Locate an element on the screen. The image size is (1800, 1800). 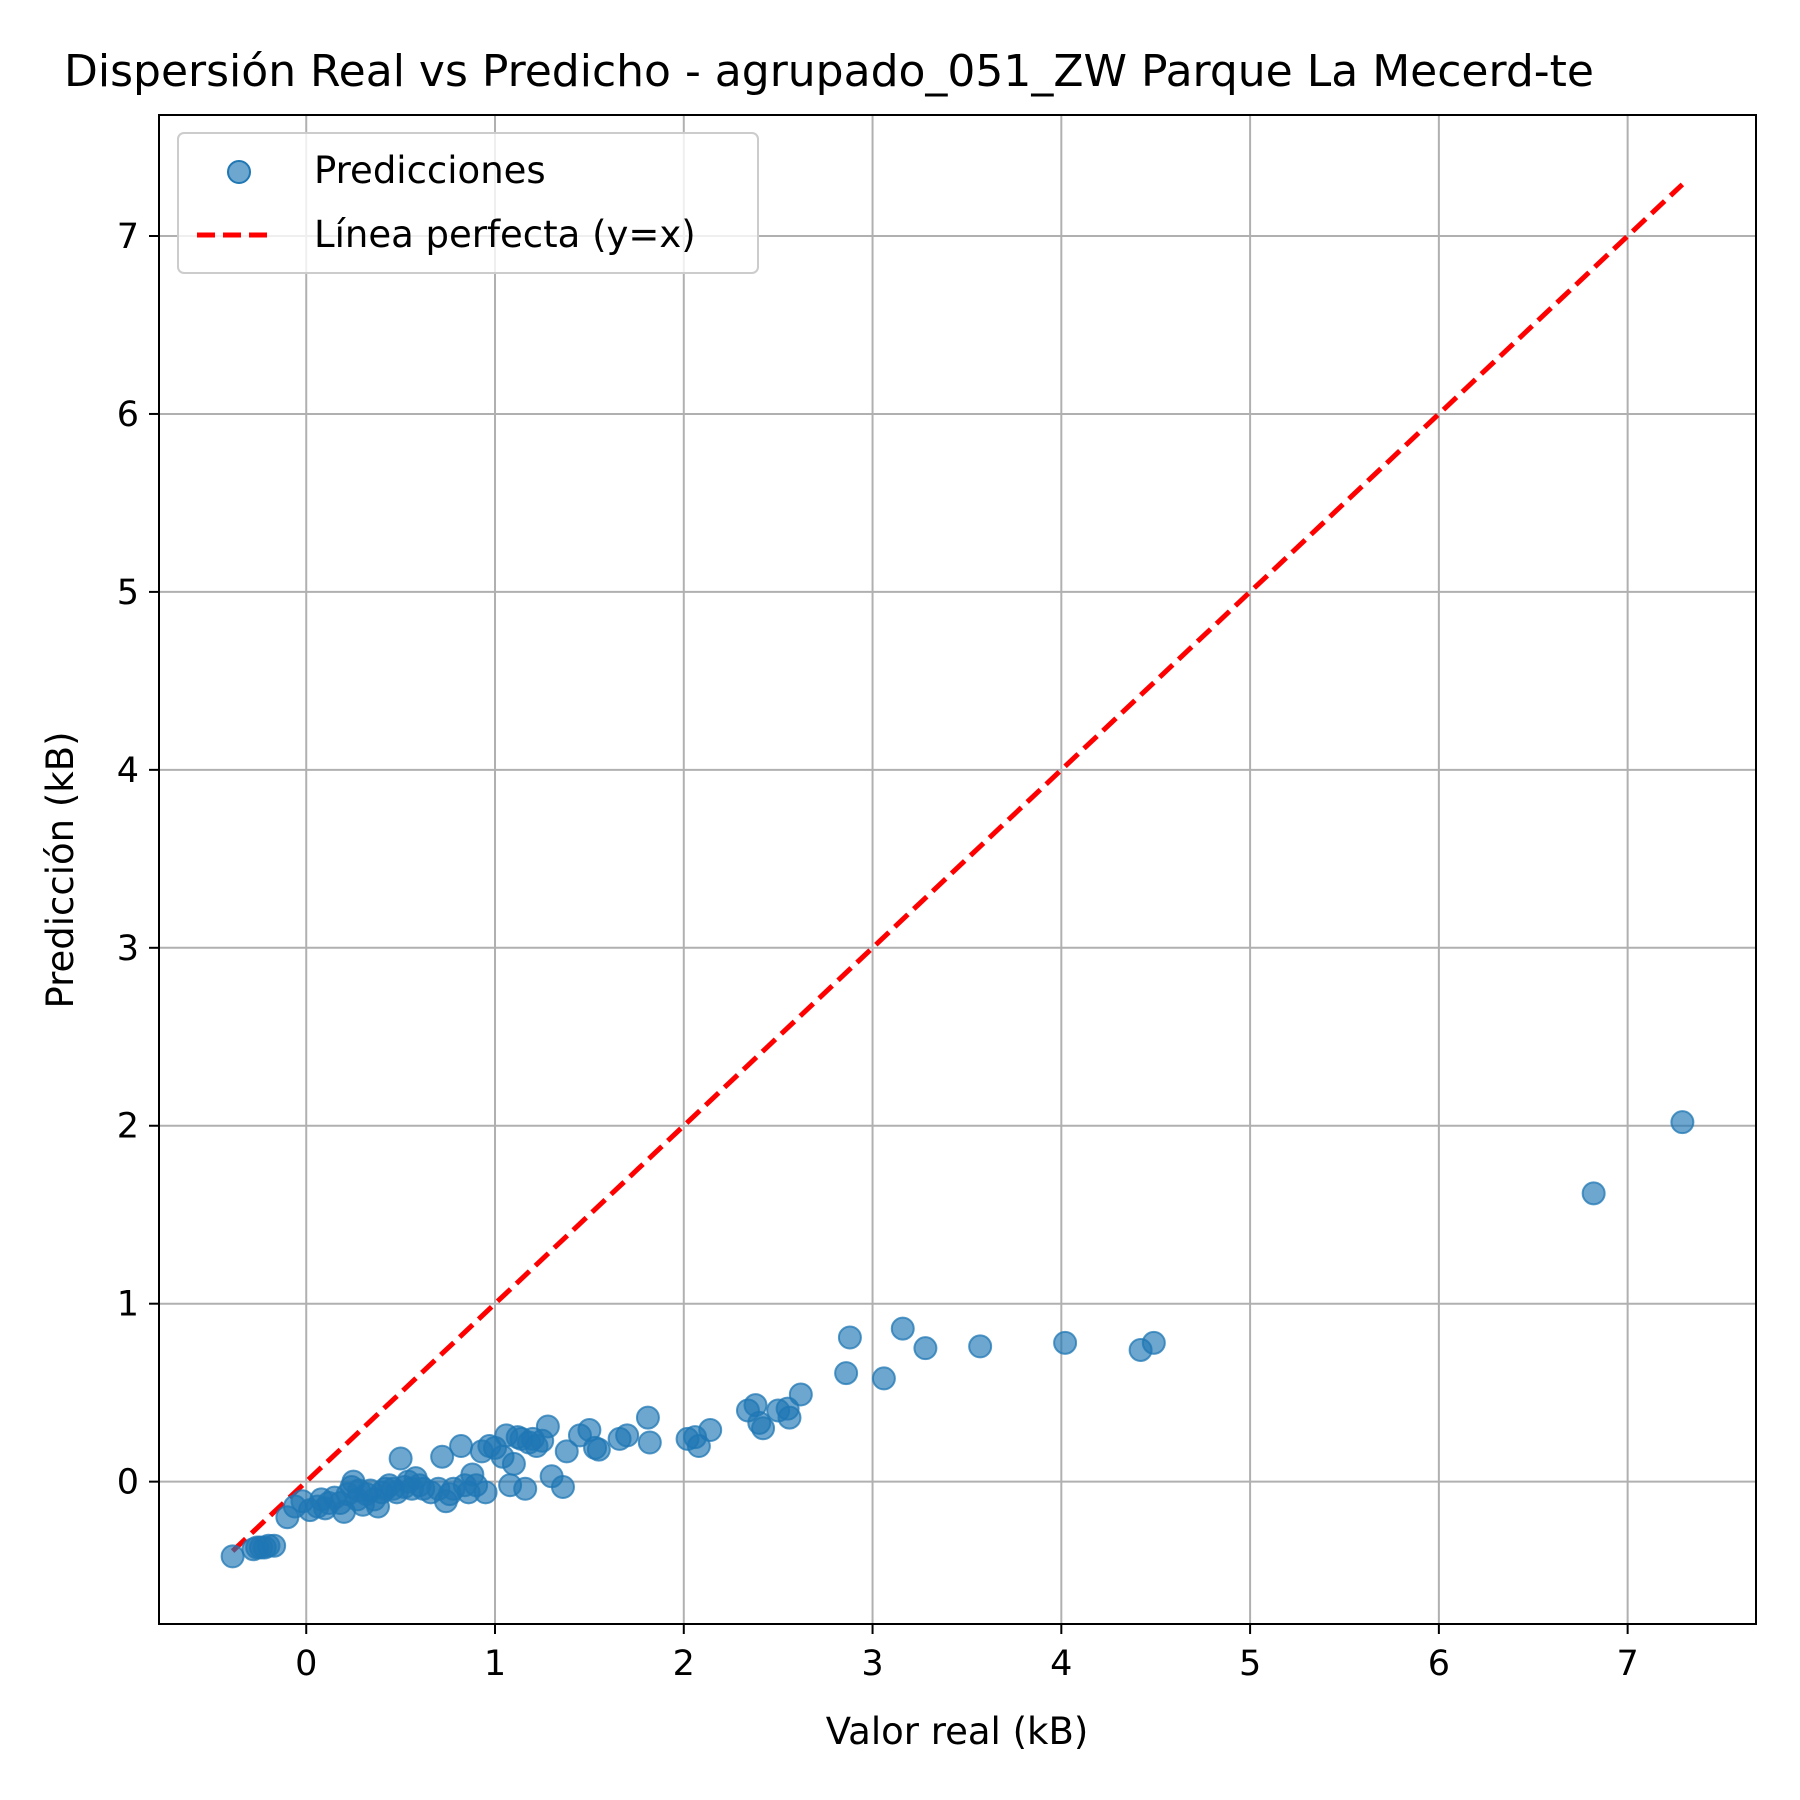
y-tick-label: 1 is located at coordinates (128, 1305).